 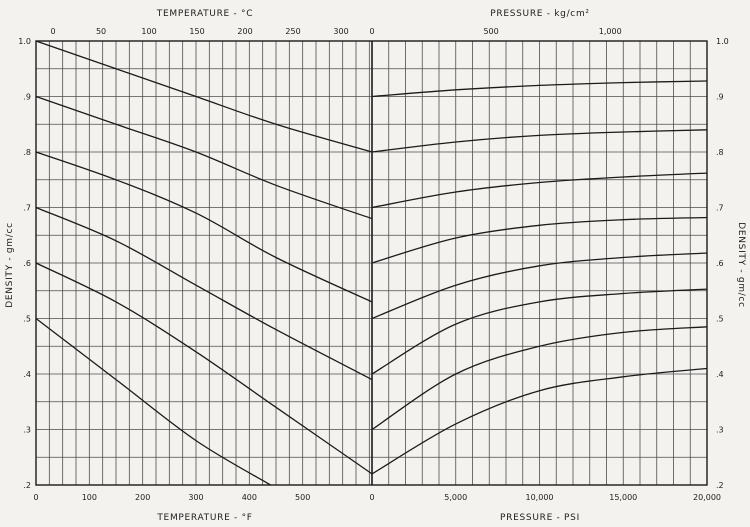 What do you see at coordinates (371, 31) in the screenshot?
I see `x-tick-label-top-right: 0` at bounding box center [371, 31].